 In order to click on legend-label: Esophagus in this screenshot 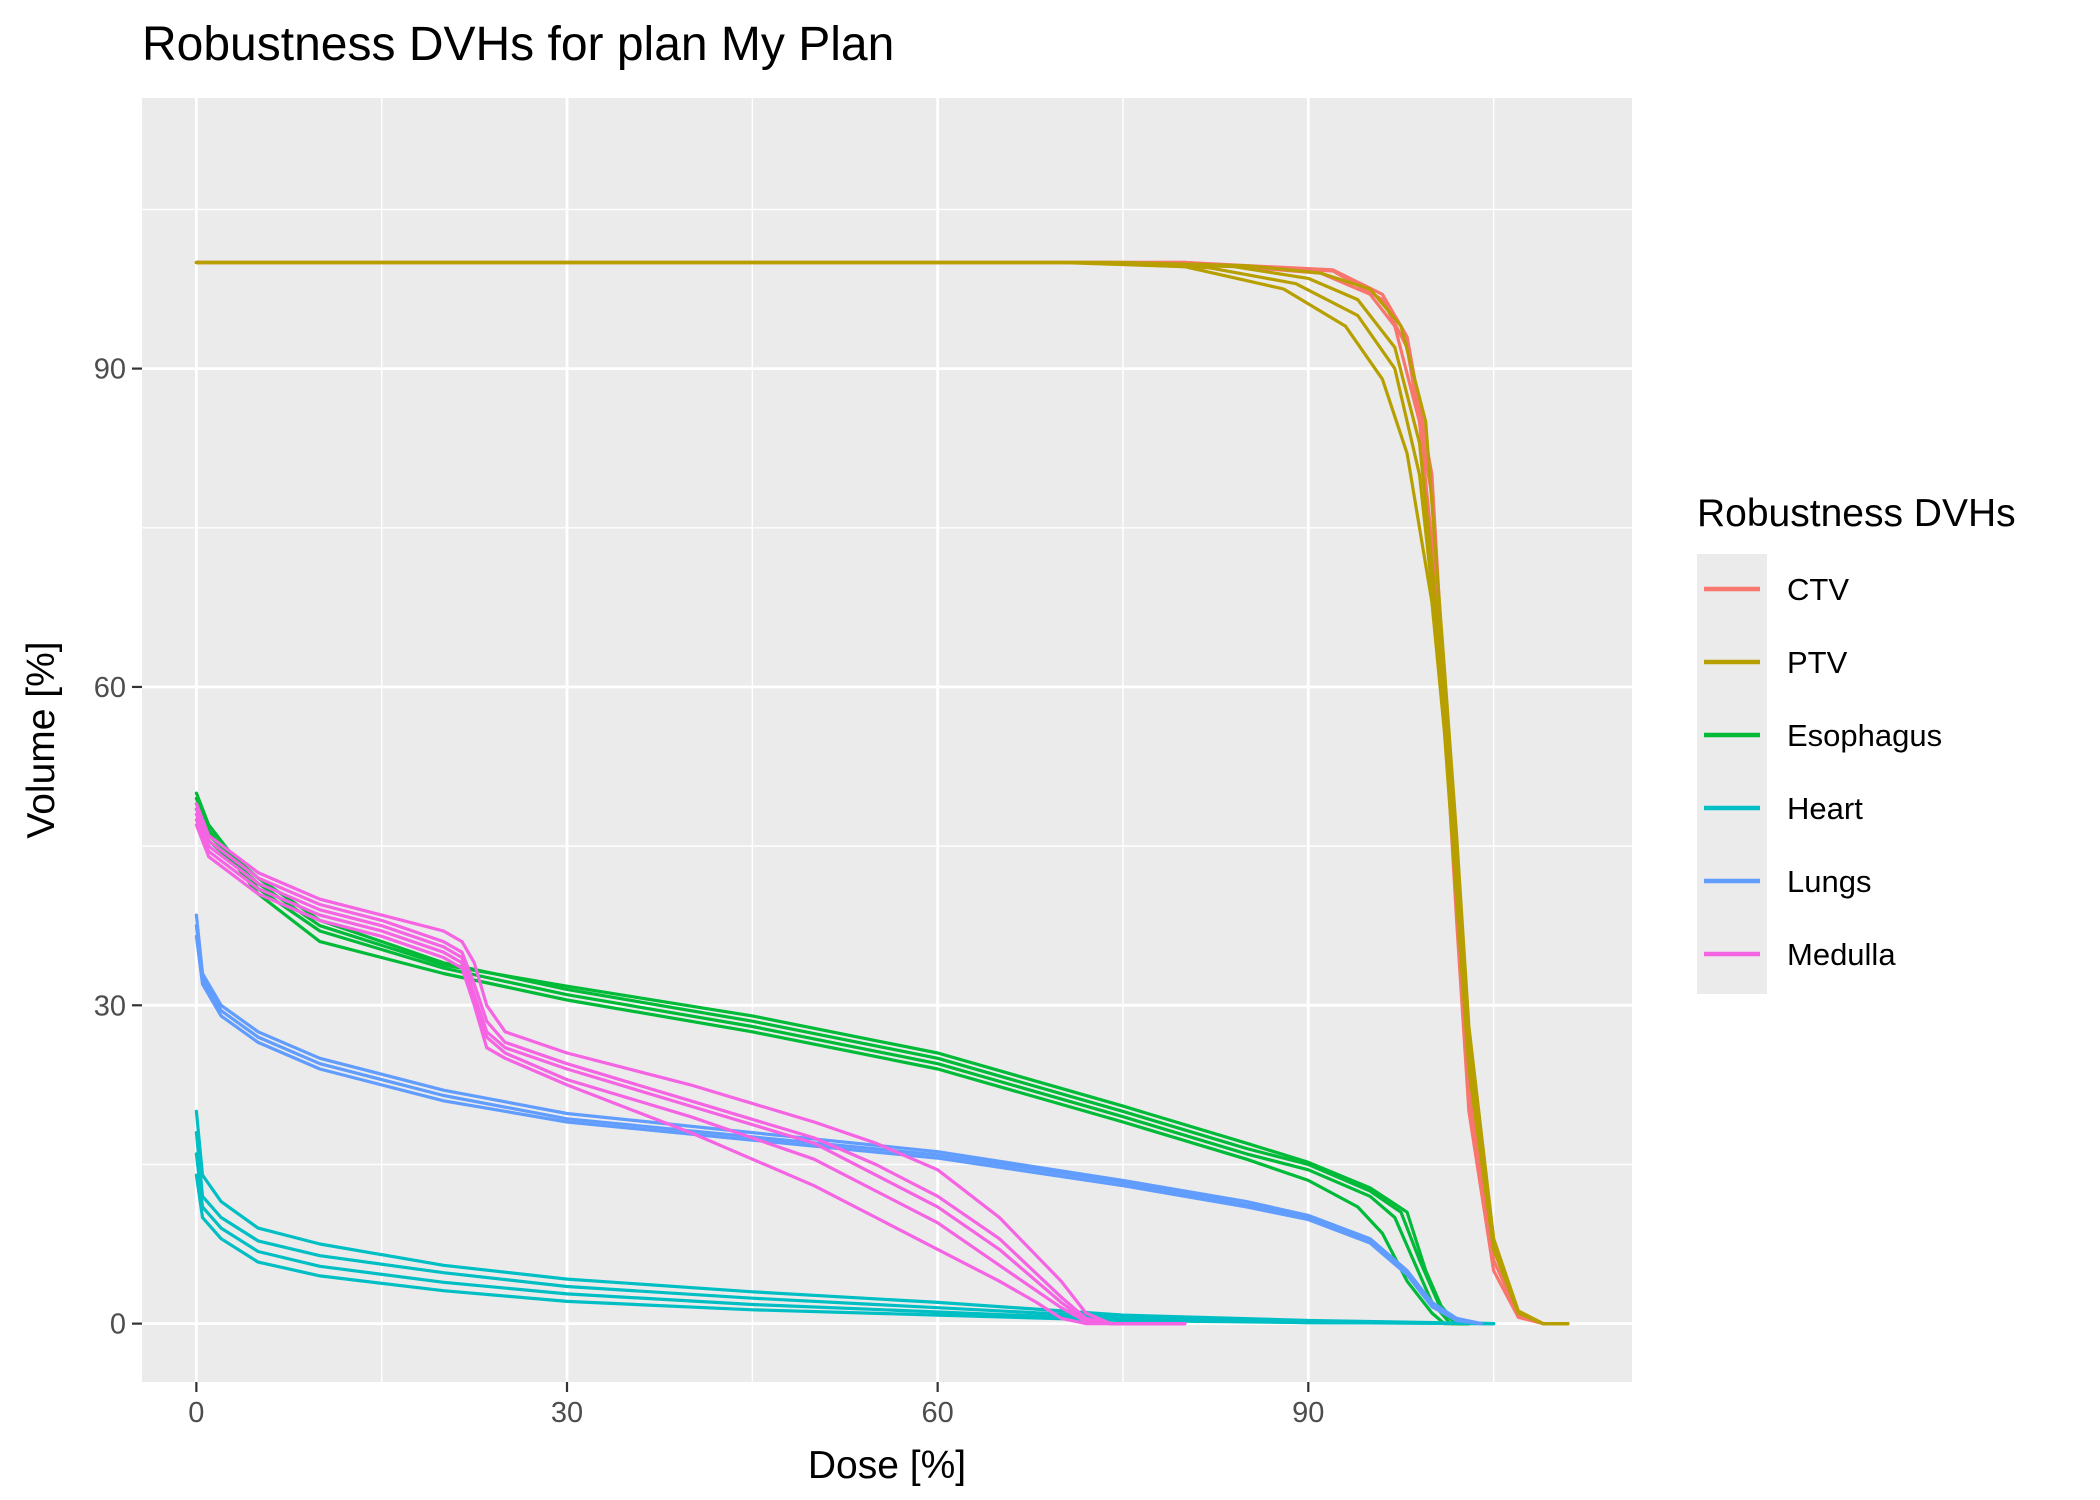, I will do `click(1864, 735)`.